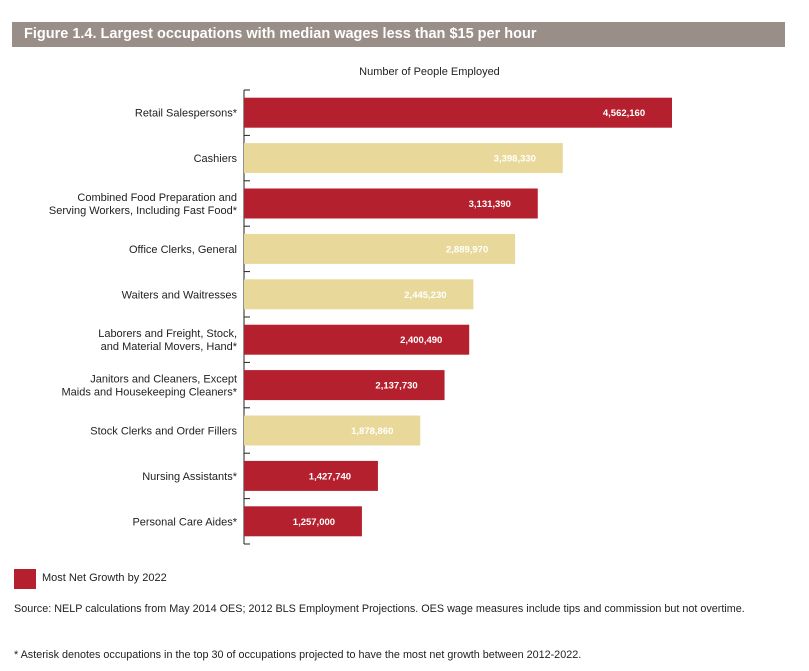 The width and height of the screenshot is (809, 671). I want to click on bar-value-label: 3,398,330, so click(515, 159).